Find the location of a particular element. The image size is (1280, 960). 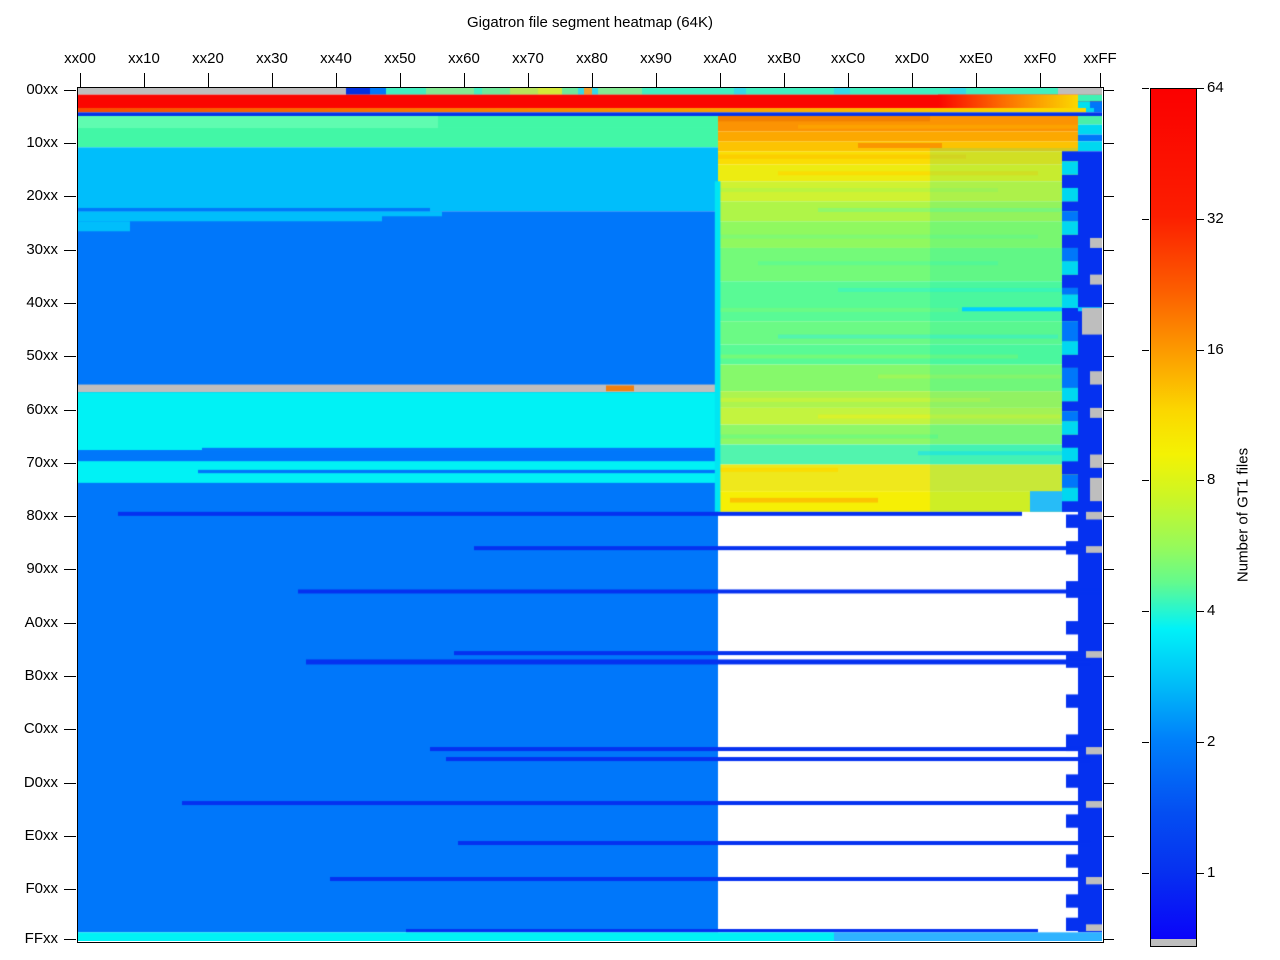

colorbar-title: Number of GT1 files is located at coordinates (1243, 515).